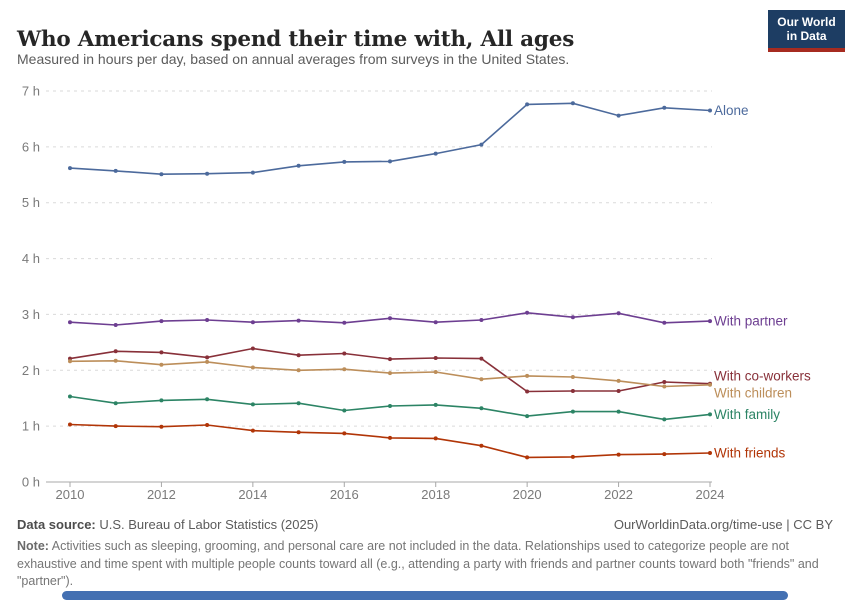 Image resolution: width=850 pixels, height=600 pixels. I want to click on owid-logo-line1: Our World, so click(806, 22).